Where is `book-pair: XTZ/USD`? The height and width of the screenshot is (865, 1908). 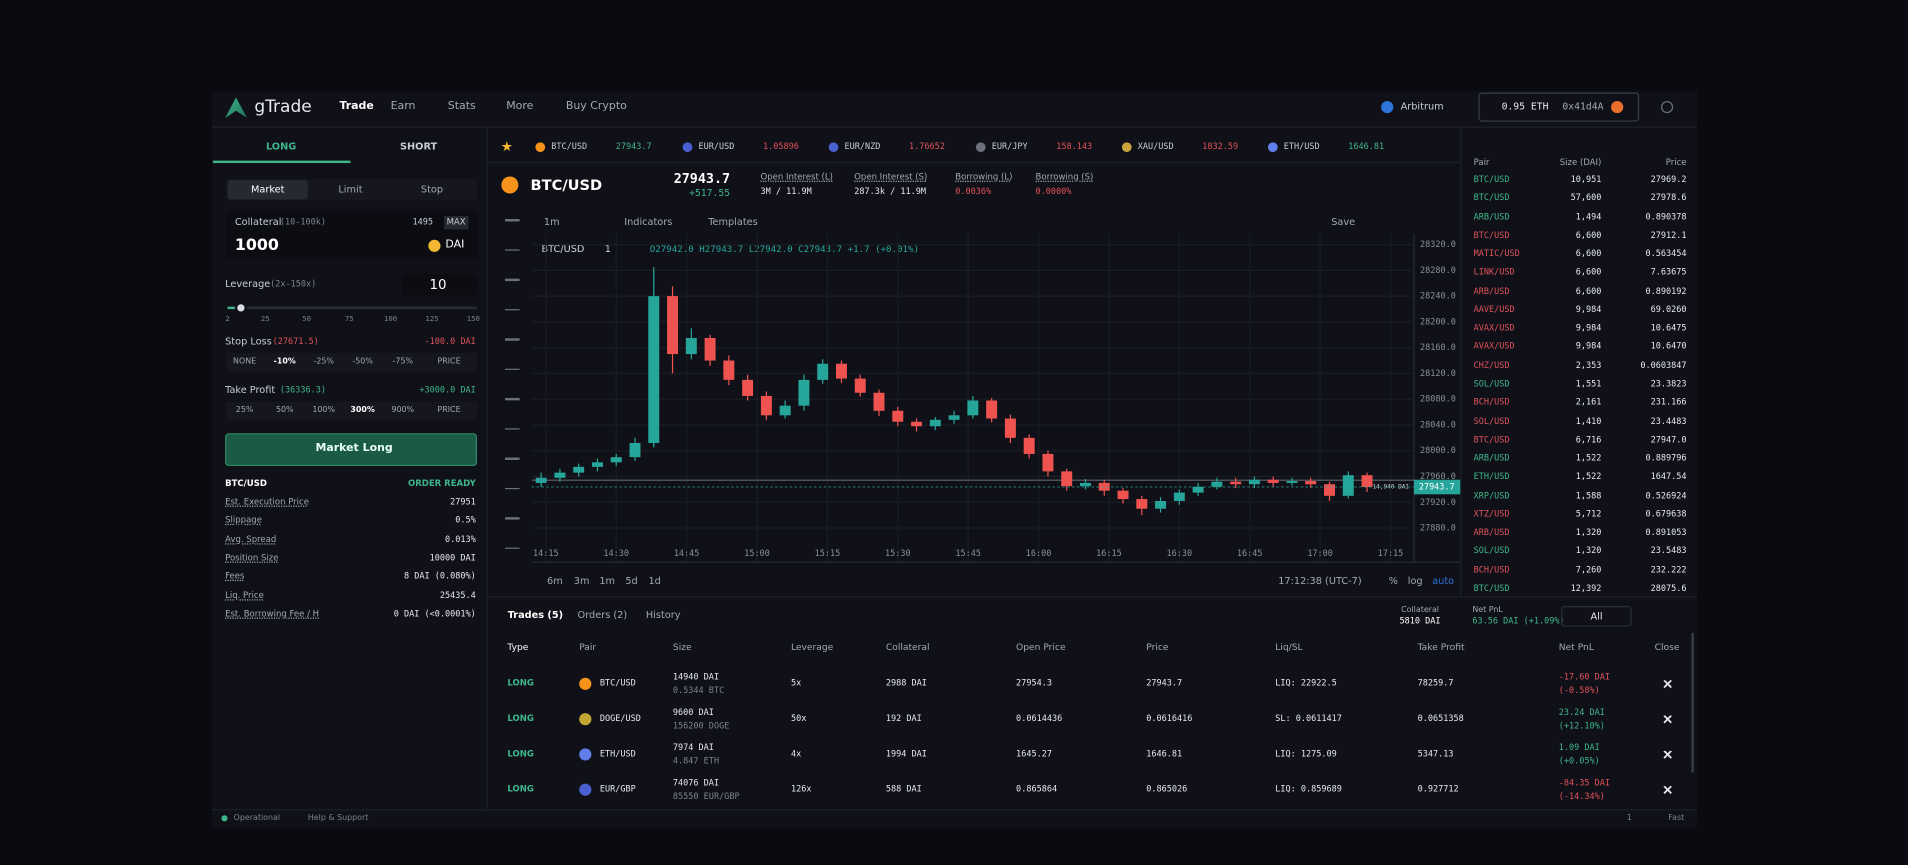
book-pair: XTZ/USD is located at coordinates (1491, 514).